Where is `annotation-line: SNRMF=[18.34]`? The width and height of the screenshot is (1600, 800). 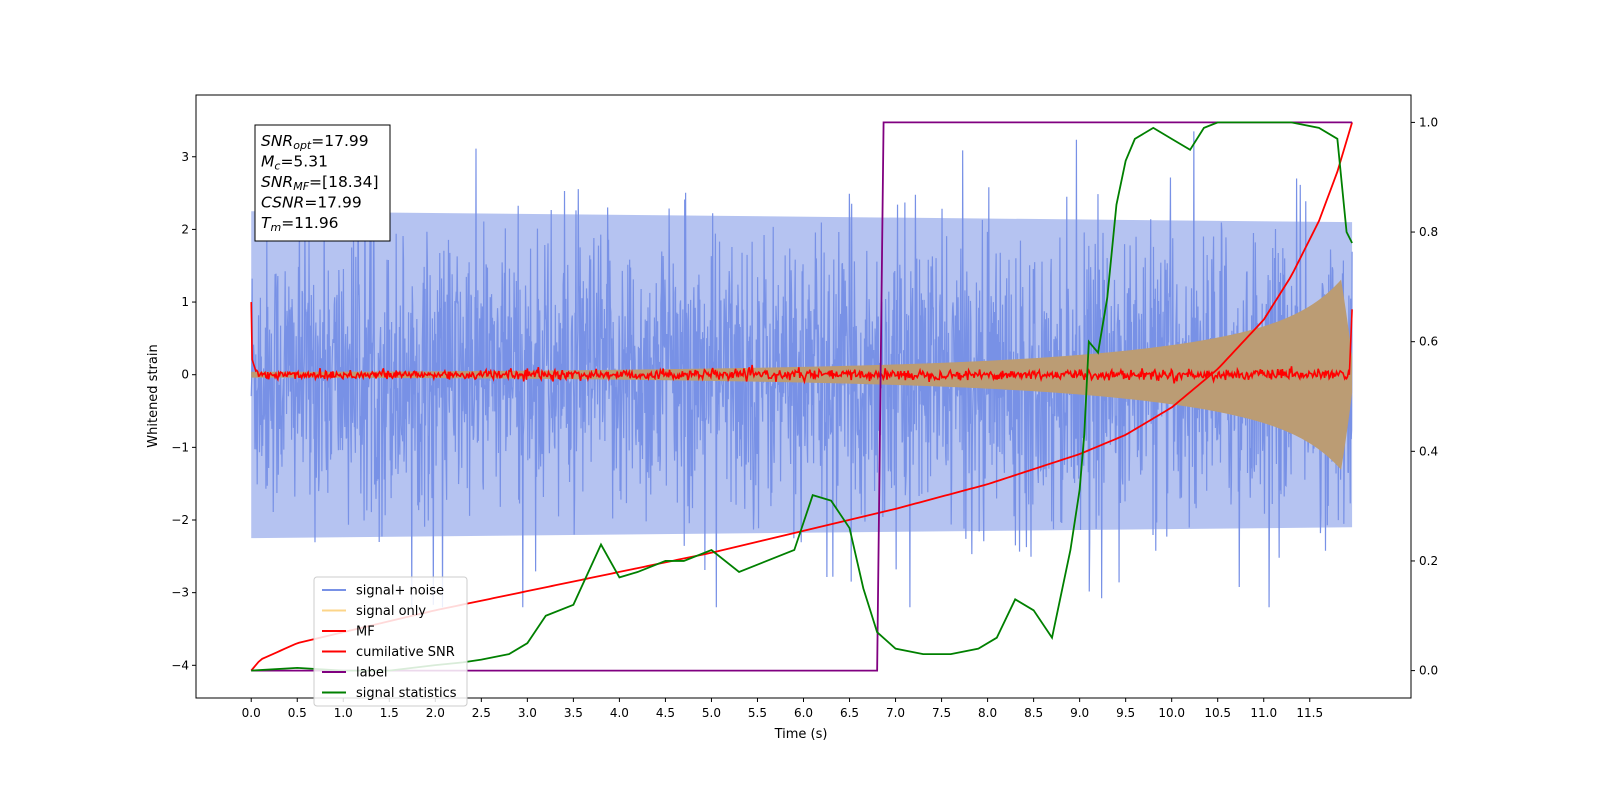
annotation-line: SNRMF=[18.34] is located at coordinates (320, 183).